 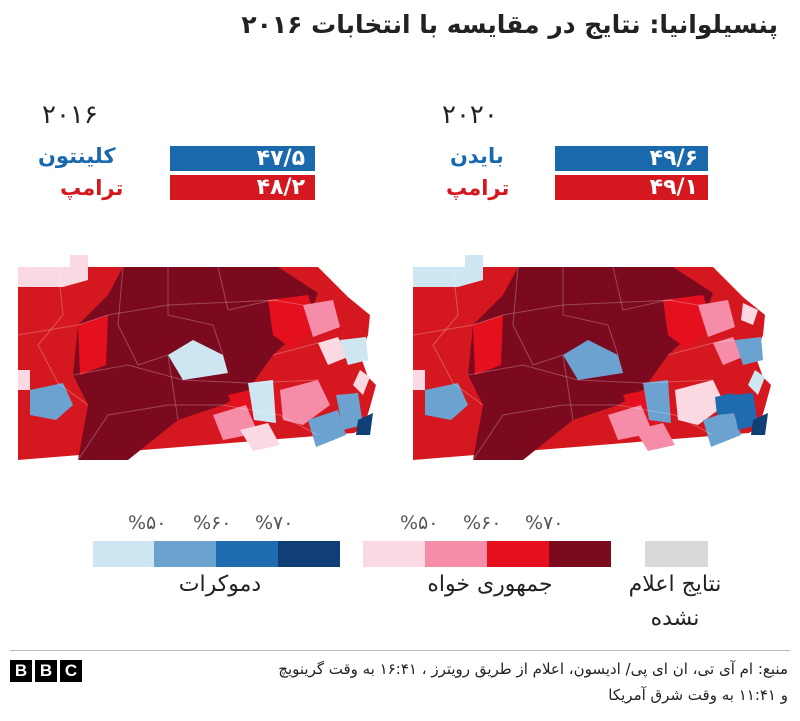 What do you see at coordinates (544, 523) in the screenshot?
I see `rep-threshold-70: %۷۰` at bounding box center [544, 523].